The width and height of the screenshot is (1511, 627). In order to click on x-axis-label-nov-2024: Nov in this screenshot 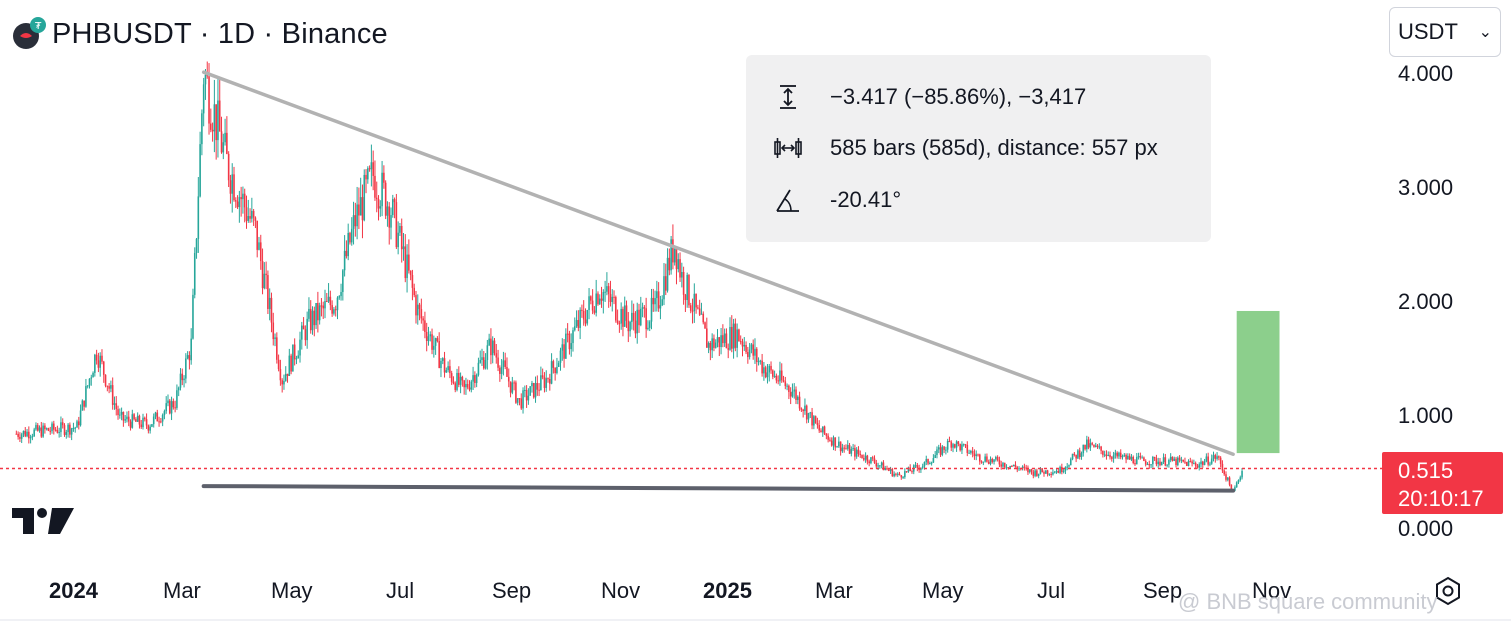, I will do `click(621, 590)`.